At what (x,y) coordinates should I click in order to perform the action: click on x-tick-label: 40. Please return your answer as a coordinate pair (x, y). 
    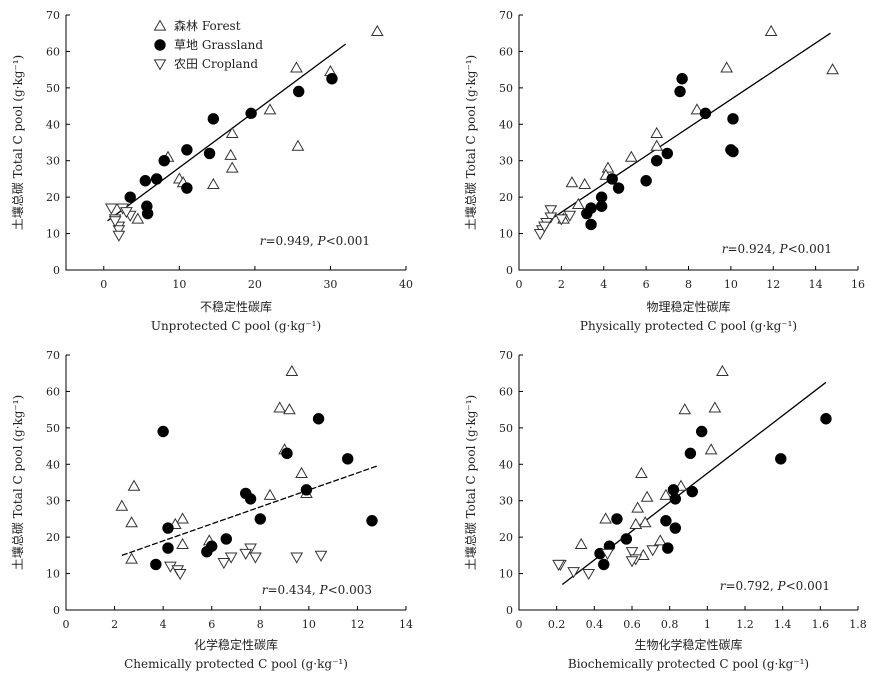
    Looking at the image, I should click on (406, 284).